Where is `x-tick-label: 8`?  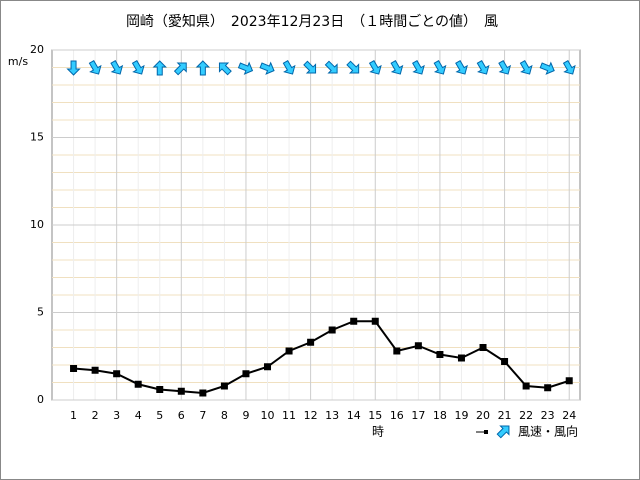 x-tick-label: 8 is located at coordinates (224, 415).